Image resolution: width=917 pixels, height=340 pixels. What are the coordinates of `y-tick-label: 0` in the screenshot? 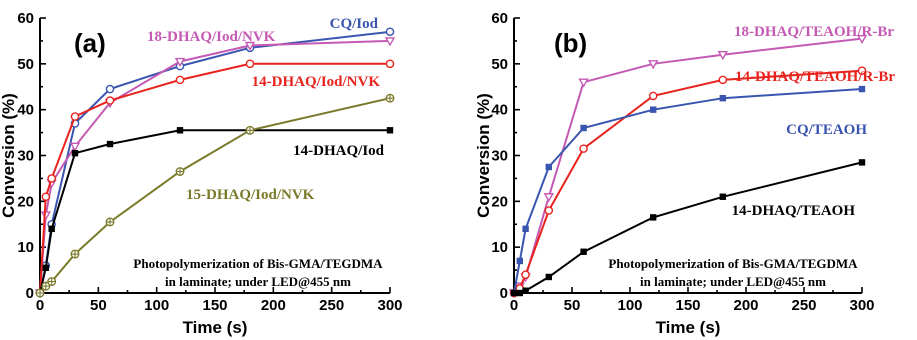 It's located at (504, 293).